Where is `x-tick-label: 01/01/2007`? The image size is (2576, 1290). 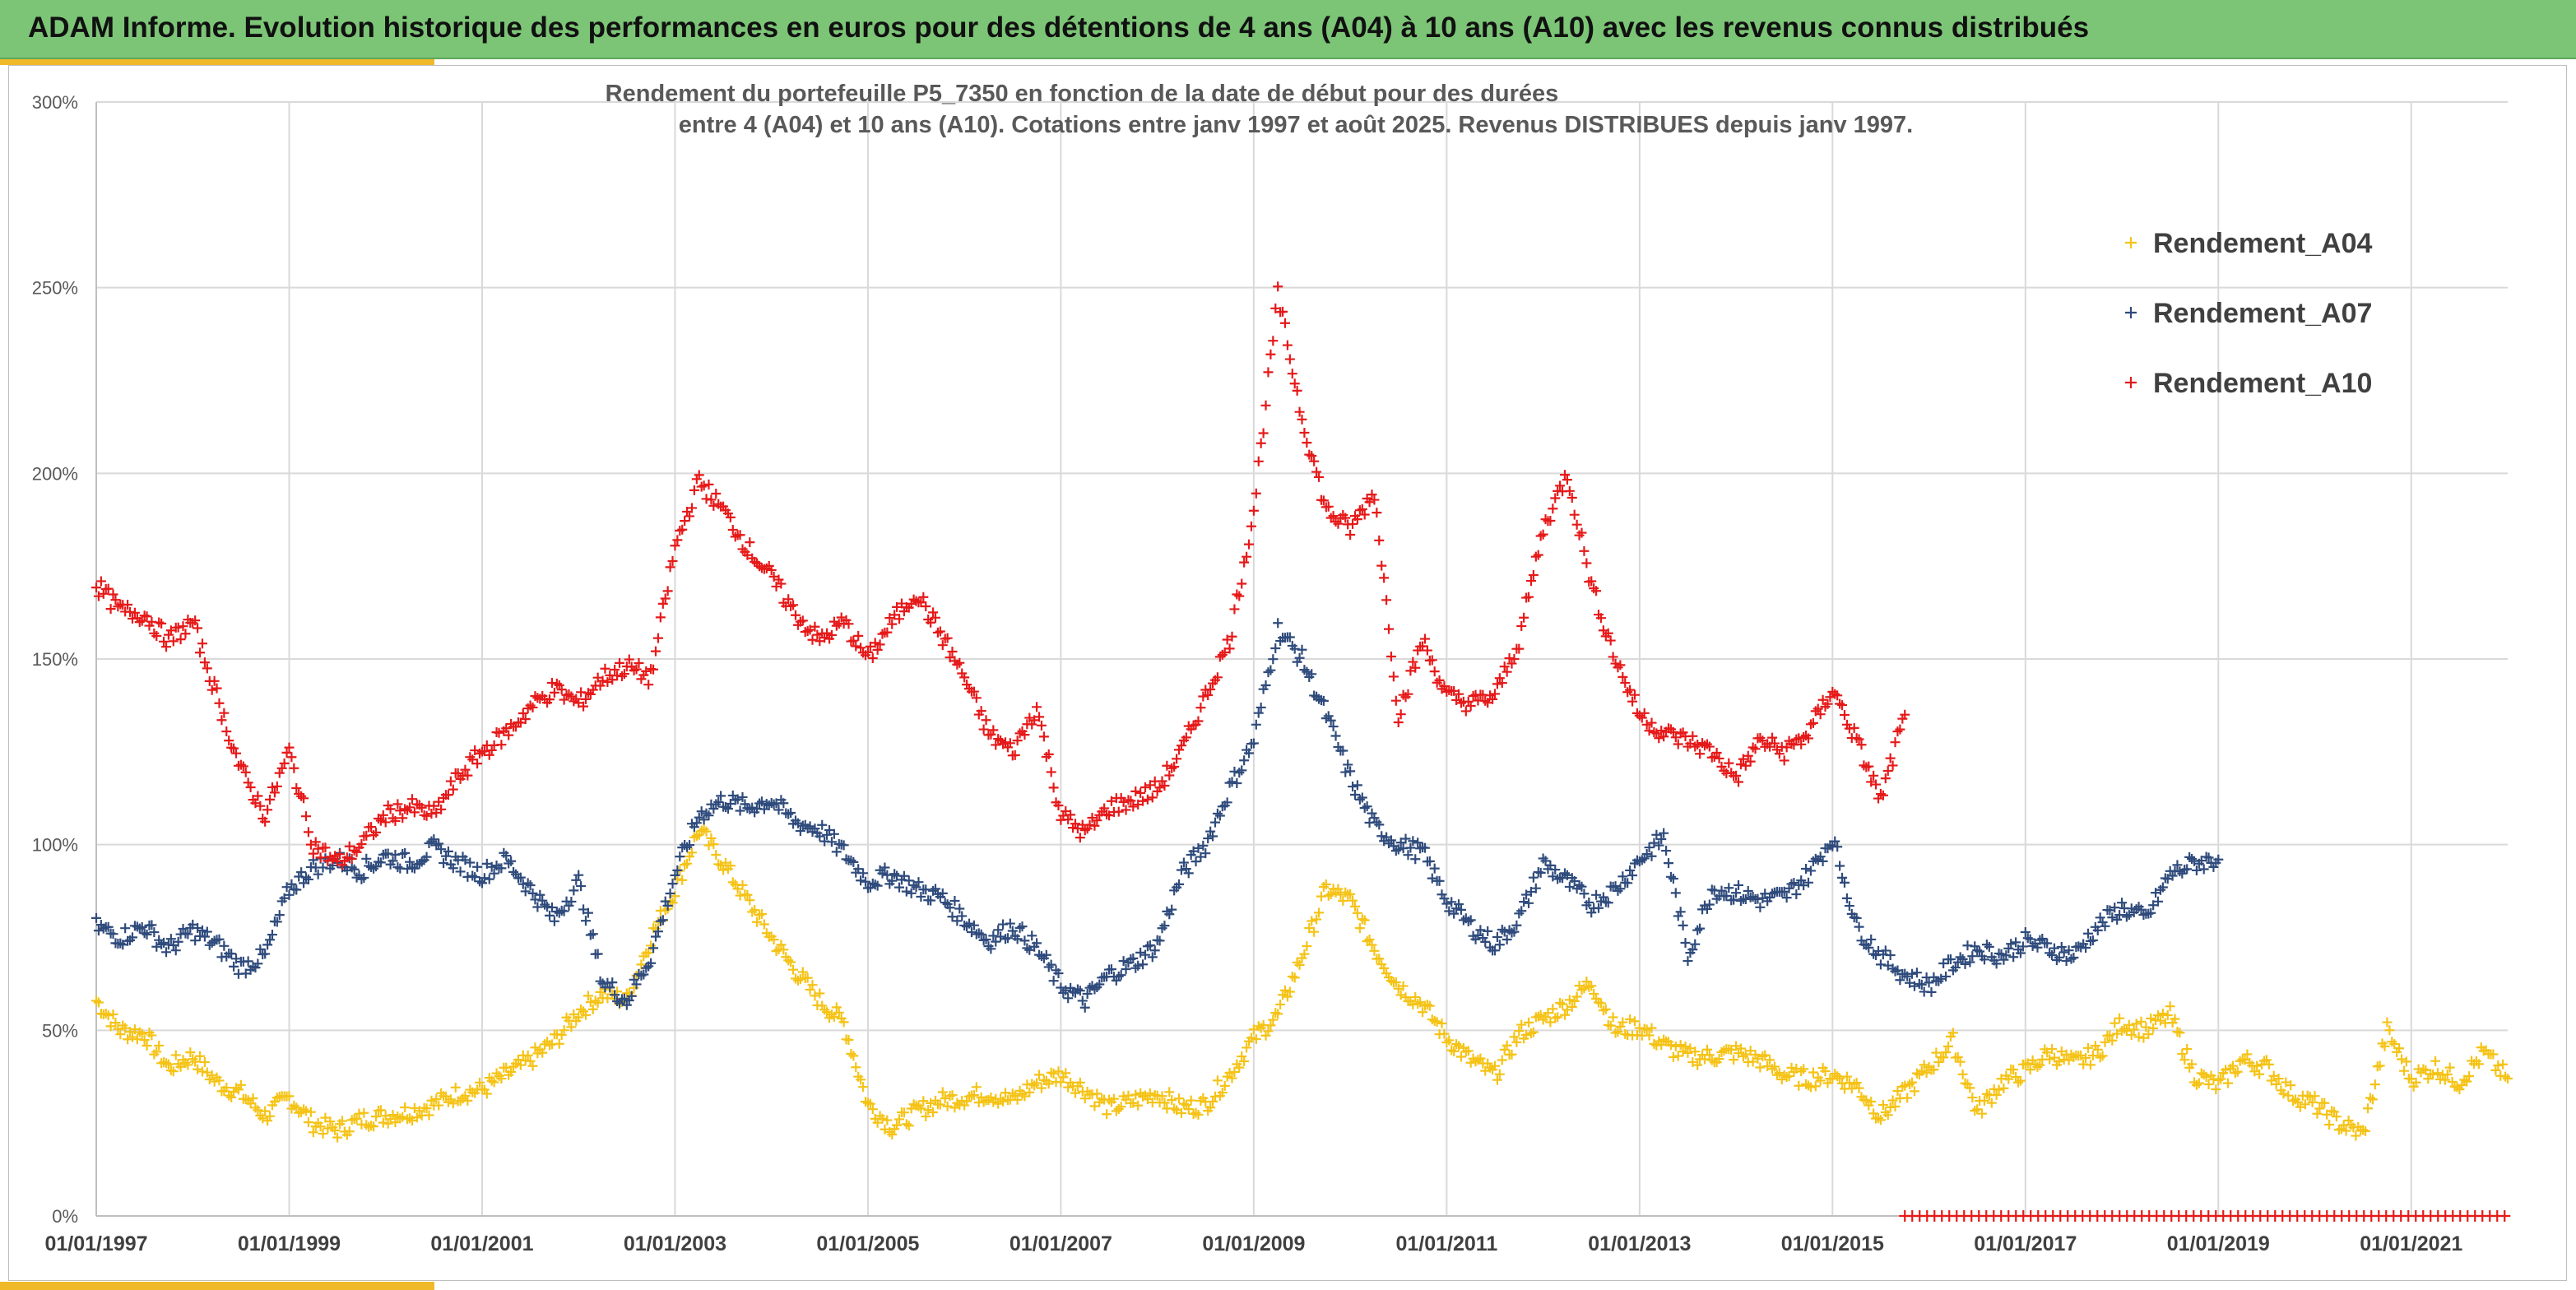 x-tick-label: 01/01/2007 is located at coordinates (1061, 1243).